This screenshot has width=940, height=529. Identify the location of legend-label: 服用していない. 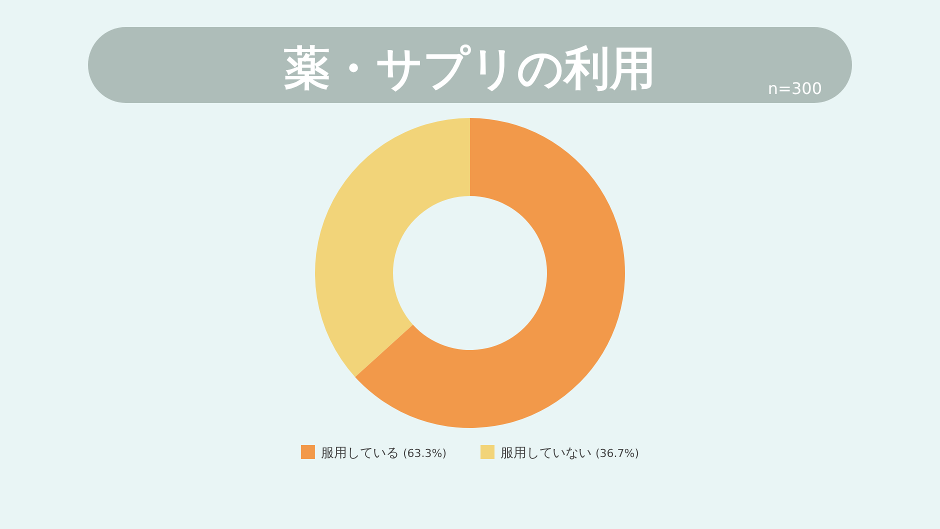
(546, 453).